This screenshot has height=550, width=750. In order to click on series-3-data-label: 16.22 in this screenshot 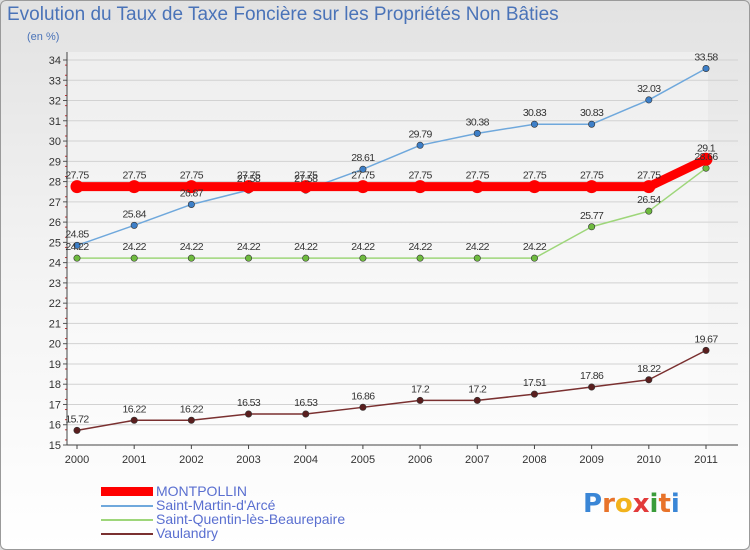, I will do `click(135, 409)`.